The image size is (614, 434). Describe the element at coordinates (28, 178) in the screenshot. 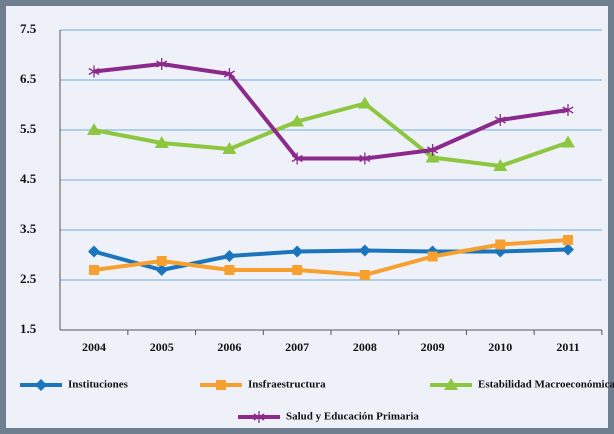

I see `y-tick-label: 4.5` at that location.